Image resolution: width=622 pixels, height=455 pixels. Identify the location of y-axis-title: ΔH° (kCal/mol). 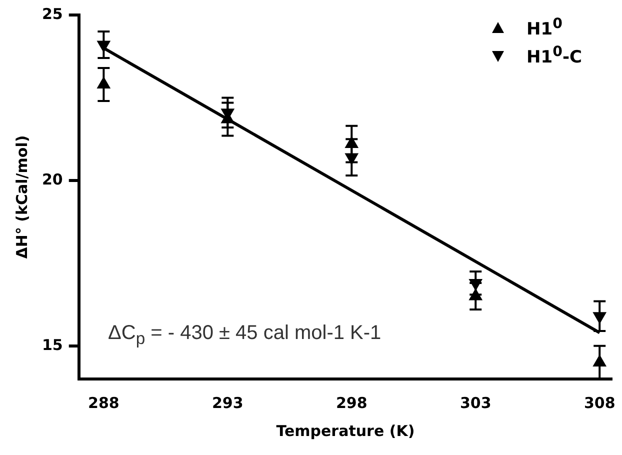
(21, 197).